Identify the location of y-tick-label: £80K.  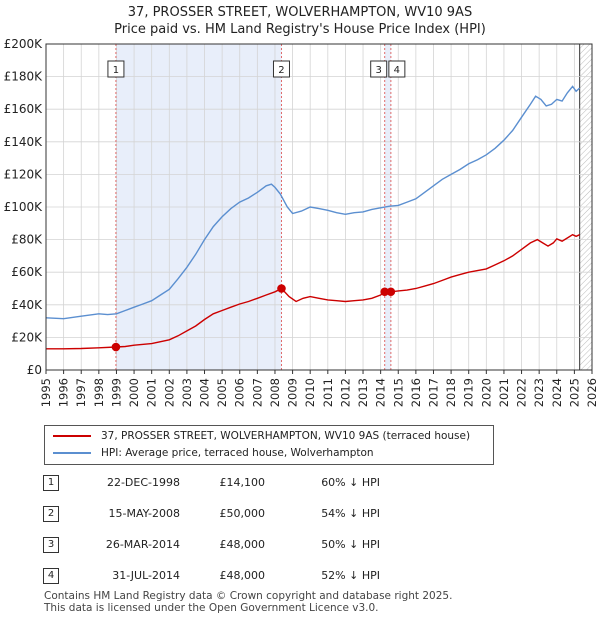
(27, 240).